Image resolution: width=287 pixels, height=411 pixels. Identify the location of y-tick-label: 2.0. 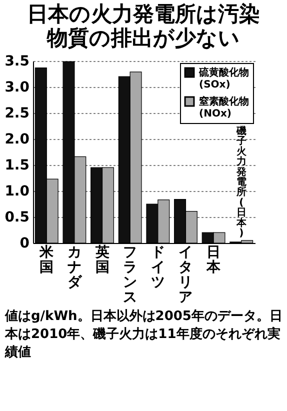
(17, 140).